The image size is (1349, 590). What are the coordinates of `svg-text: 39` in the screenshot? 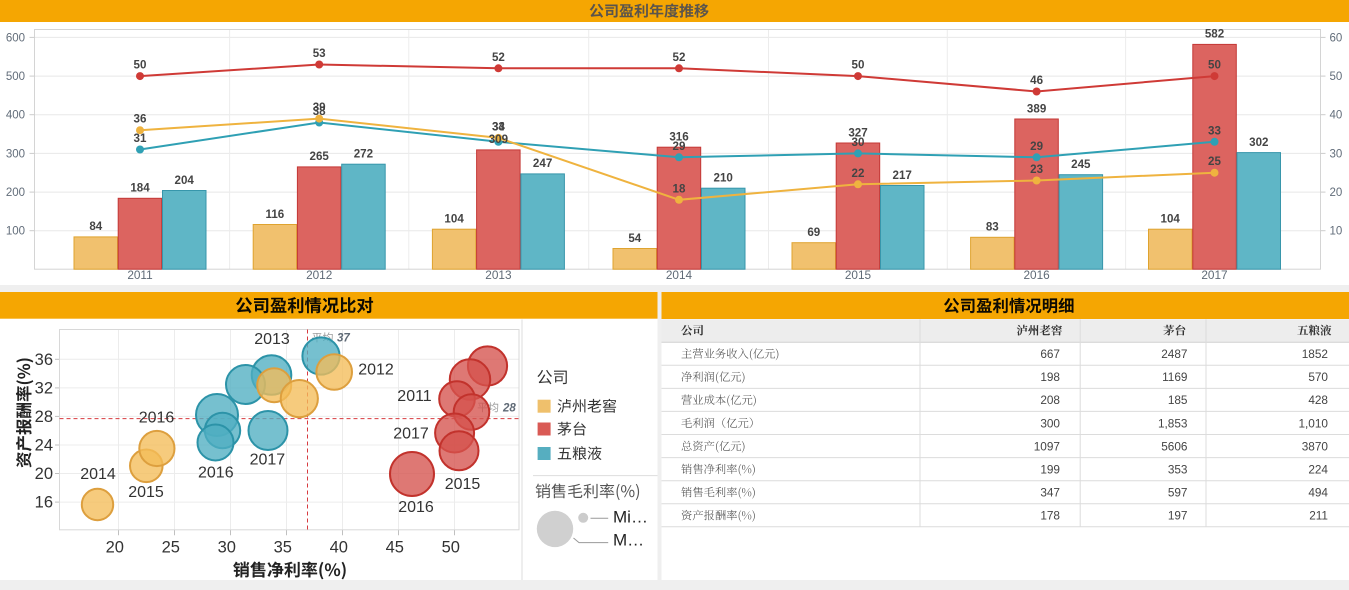 It's located at (319, 107).